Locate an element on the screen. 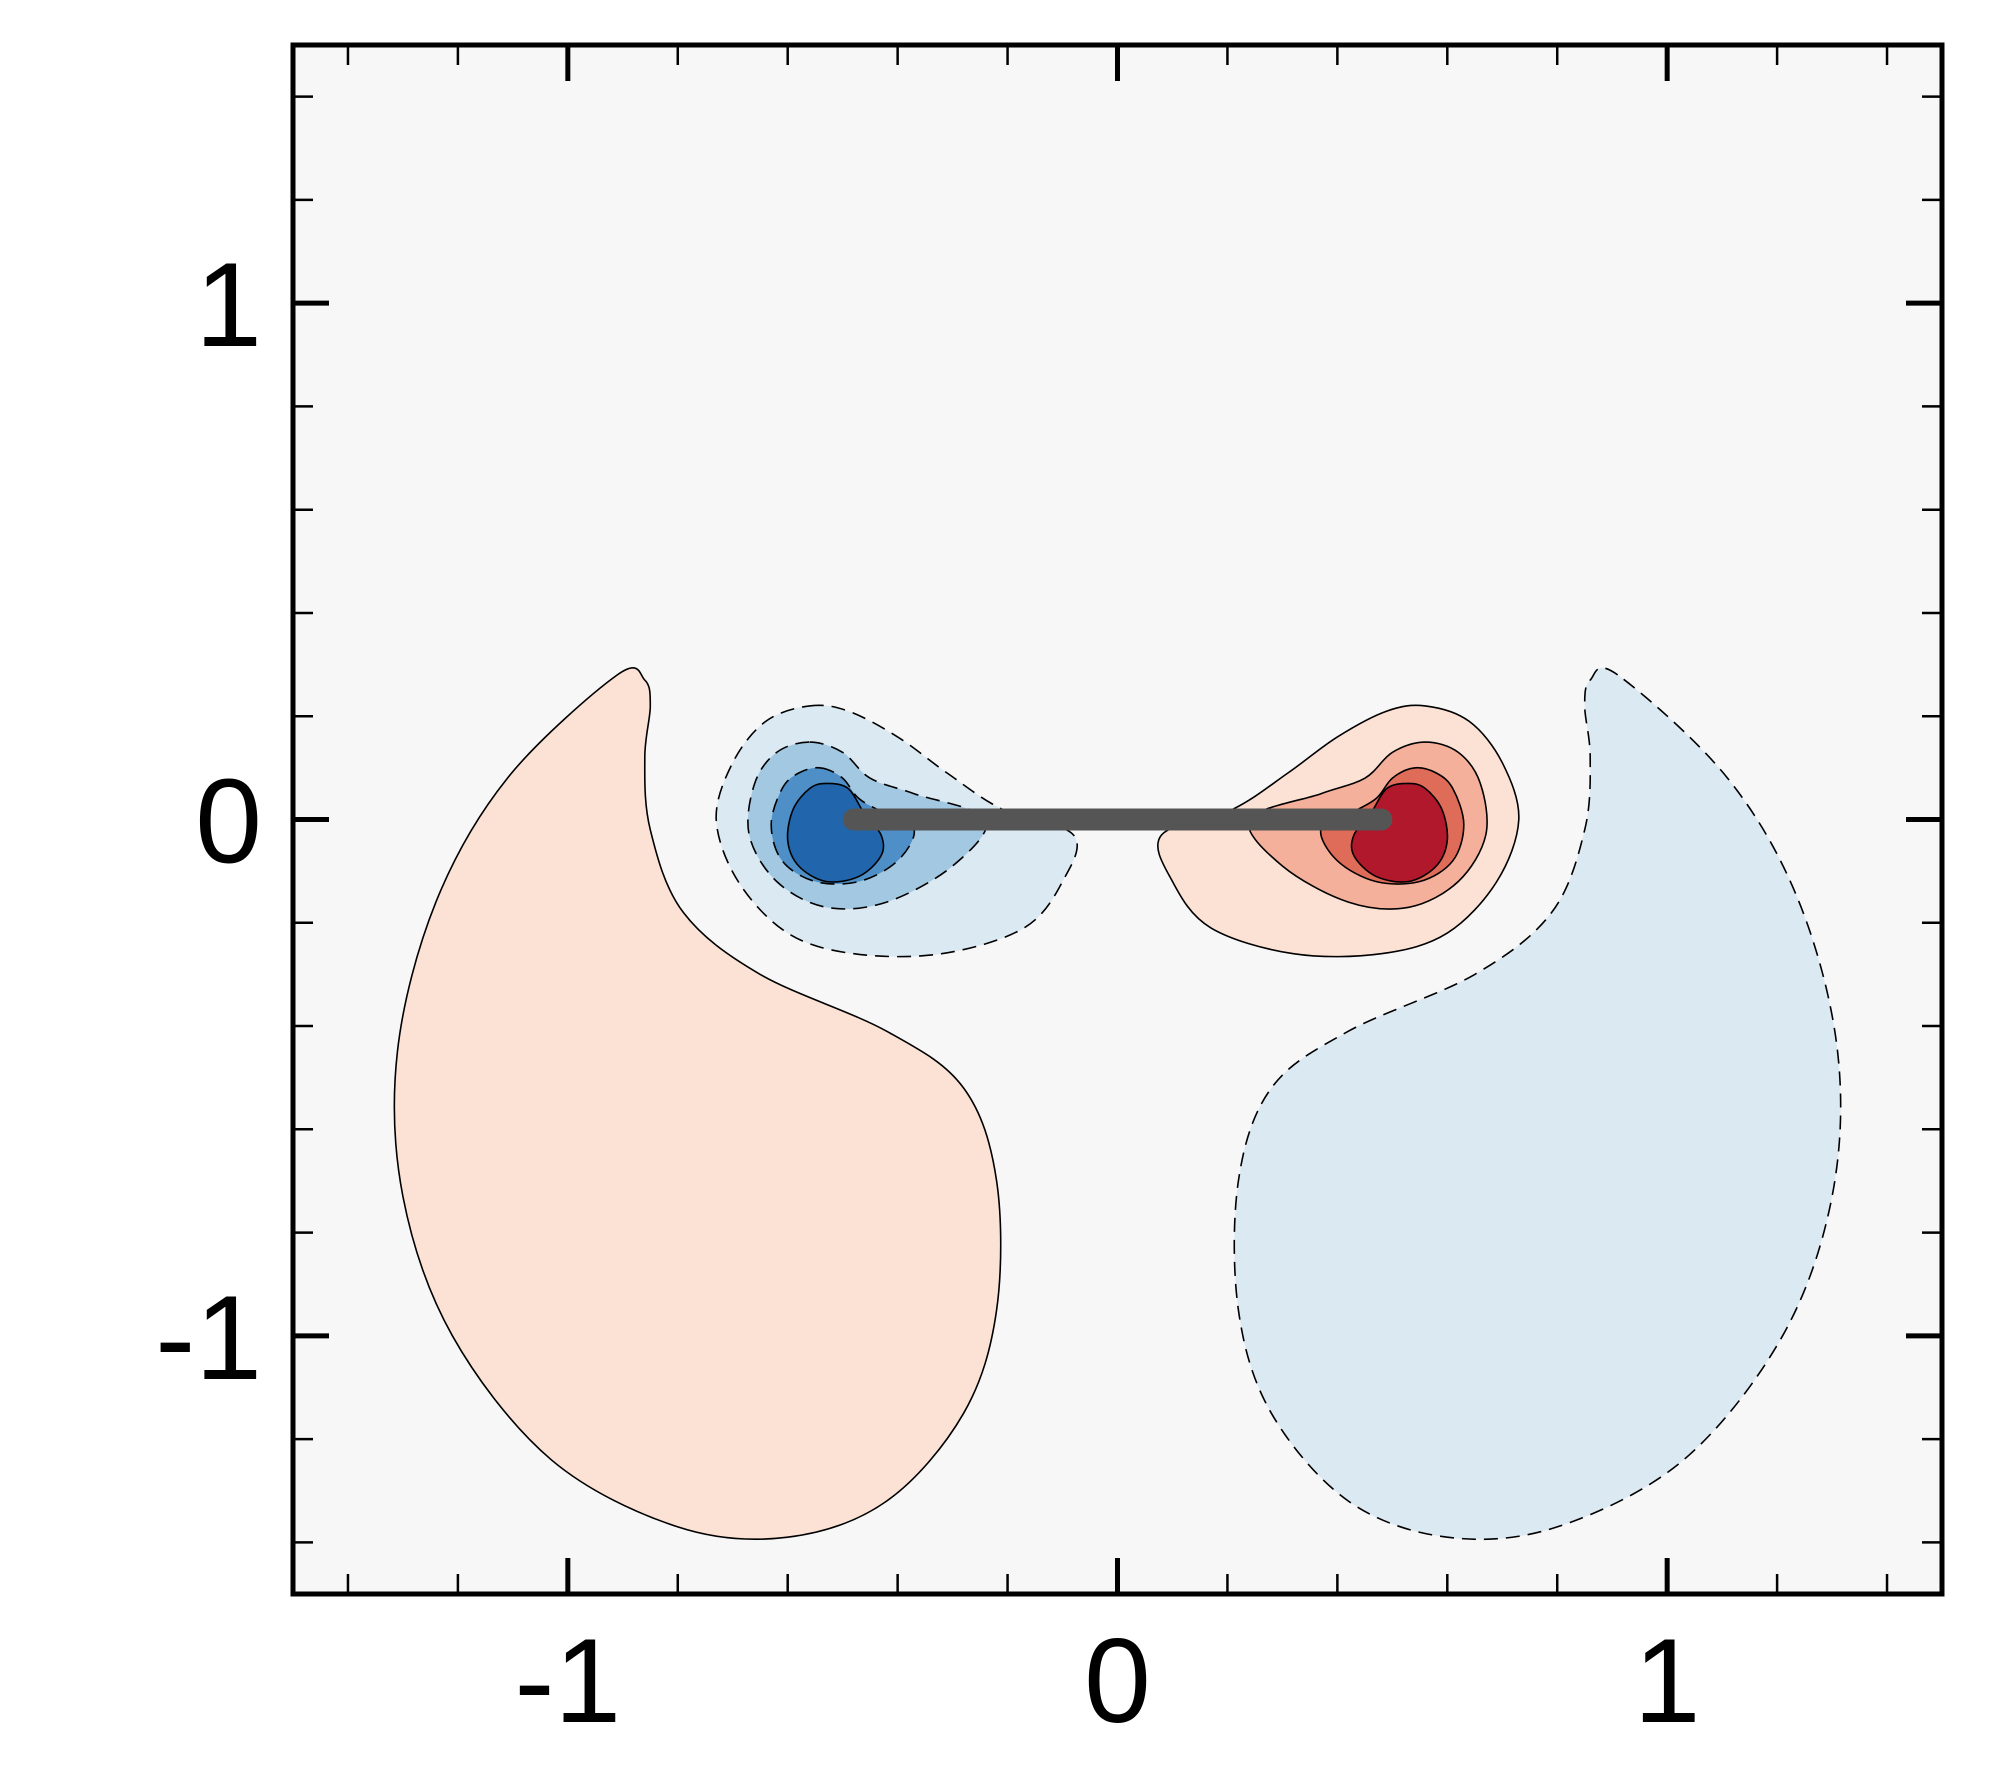  shed-positive-lobe is located at coordinates (697, 1104).